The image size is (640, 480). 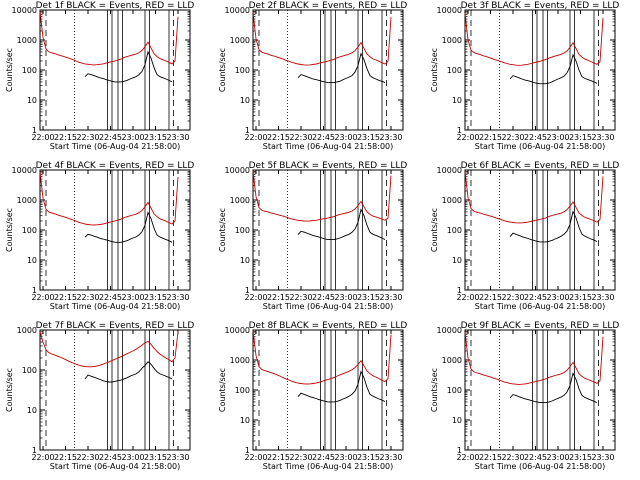 I want to click on panel-title: Det 4f BLACK = Events, RED = LLD, so click(x=115, y=166).